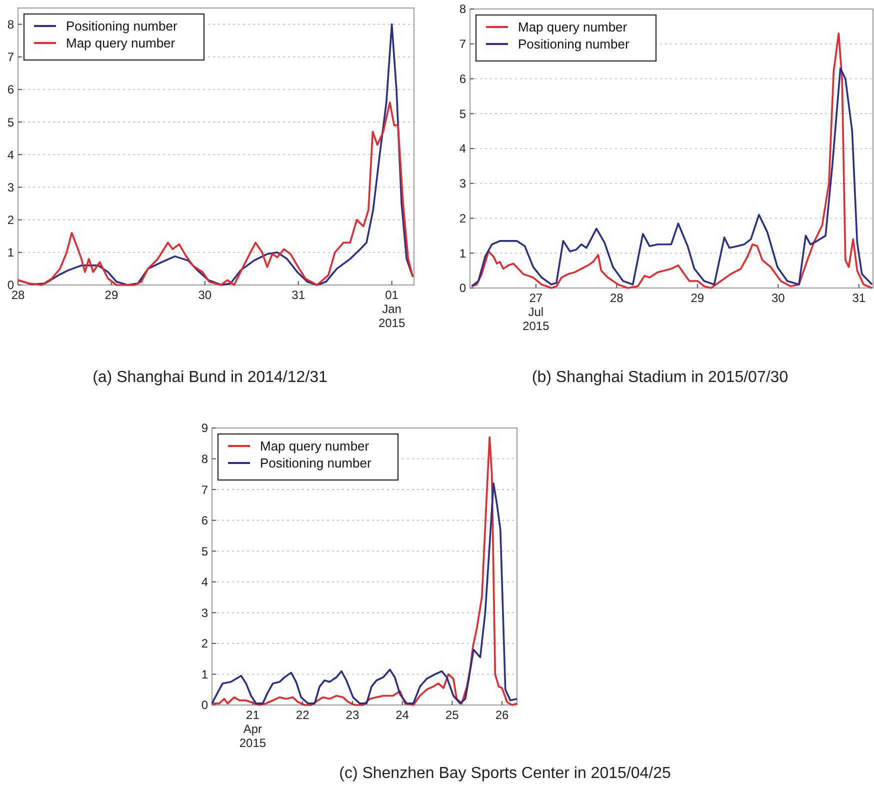 The height and width of the screenshot is (798, 874). I want to click on text: (b) Shanghai Stadium in 2015/07/30, so click(660, 377).